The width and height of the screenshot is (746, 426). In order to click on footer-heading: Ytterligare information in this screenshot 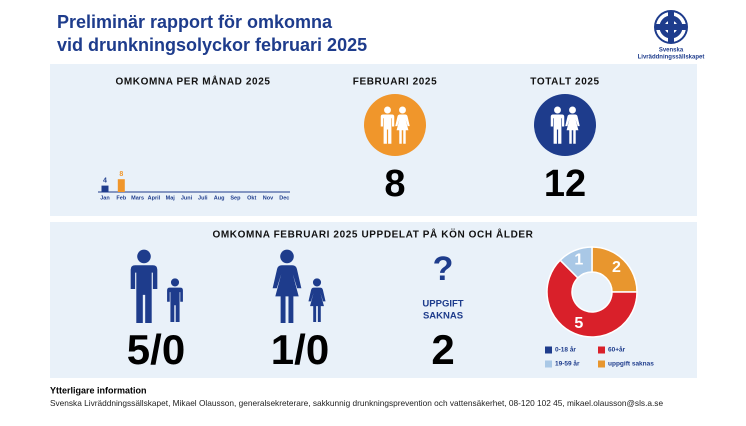, I will do `click(98, 390)`.